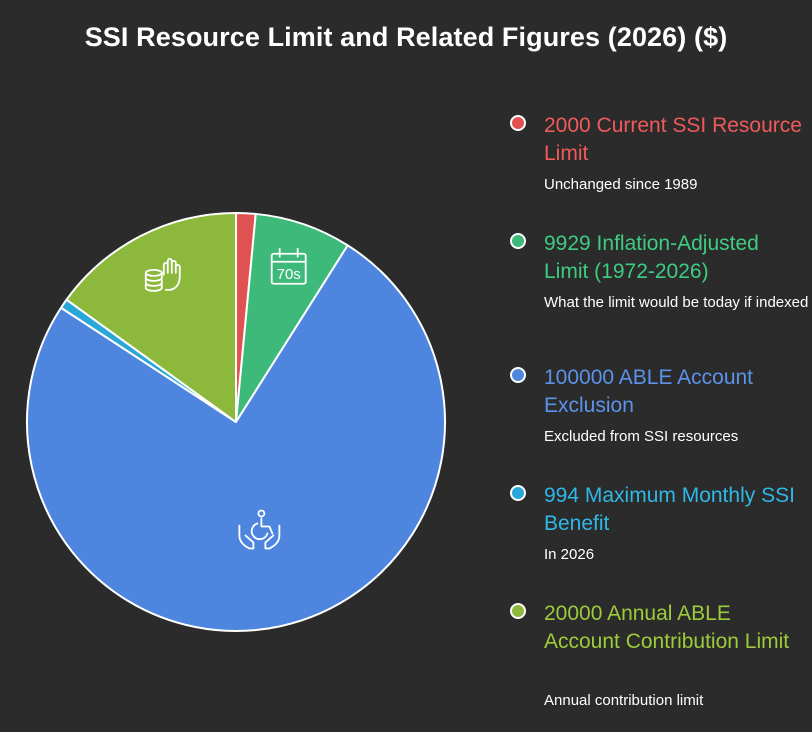 This screenshot has height=732, width=812. What do you see at coordinates (162, 275) in the screenshot?
I see `coins-hand-icon` at bounding box center [162, 275].